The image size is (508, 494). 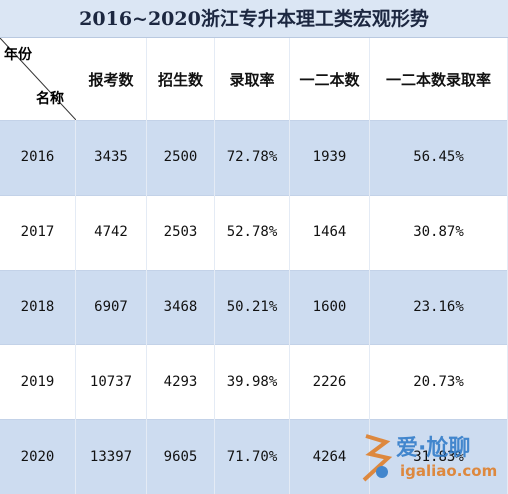 What do you see at coordinates (252, 79) in the screenshot?
I see `column-header: 录取率` at bounding box center [252, 79].